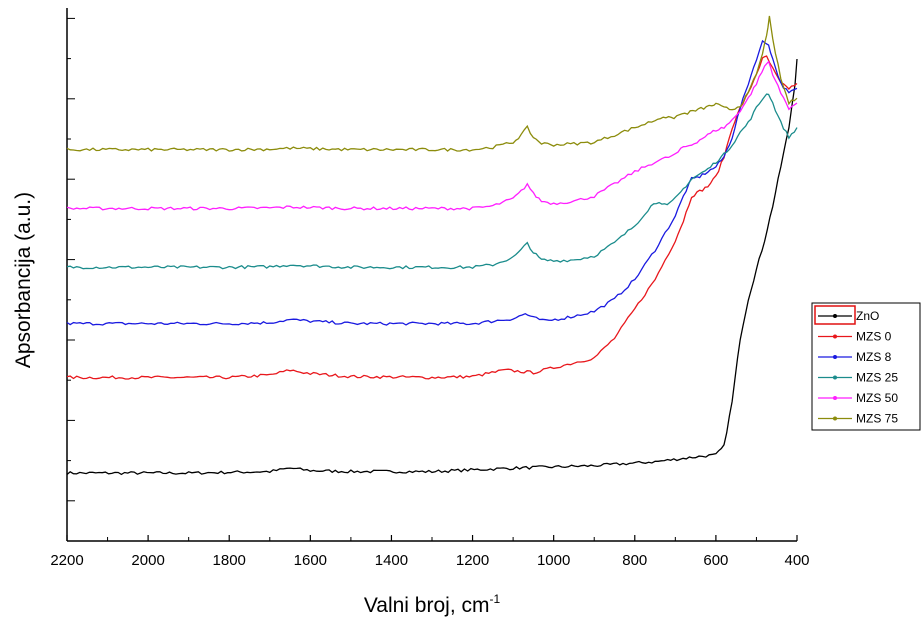  I want to click on x-tick-label: 800, so click(634, 560).